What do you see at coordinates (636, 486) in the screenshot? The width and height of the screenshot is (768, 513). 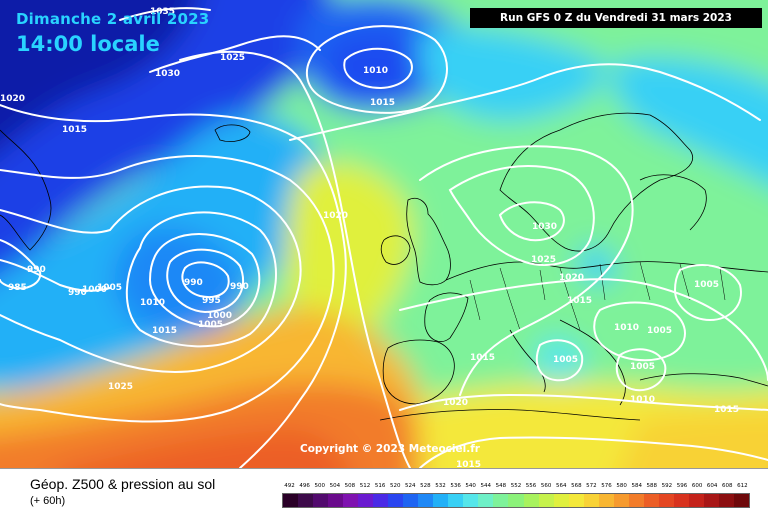 I see `scale-tick-label: 584` at bounding box center [636, 486].